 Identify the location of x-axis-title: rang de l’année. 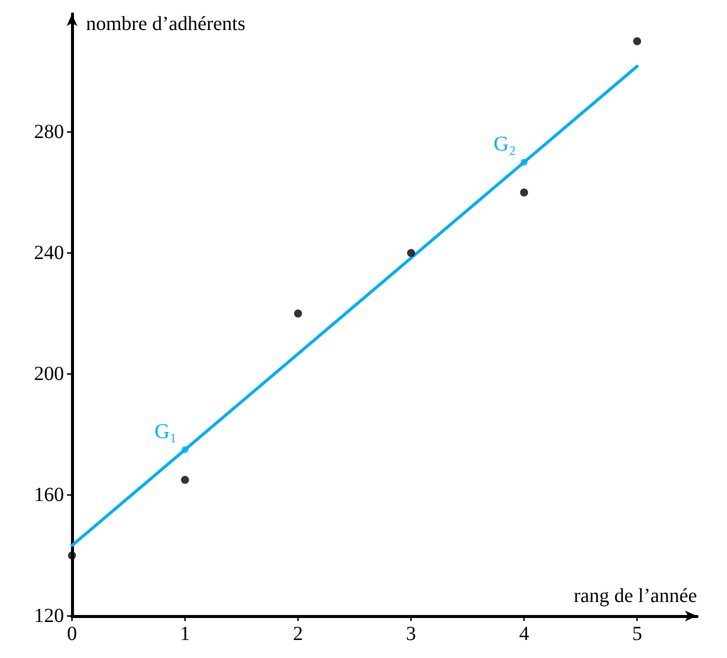
(636, 596).